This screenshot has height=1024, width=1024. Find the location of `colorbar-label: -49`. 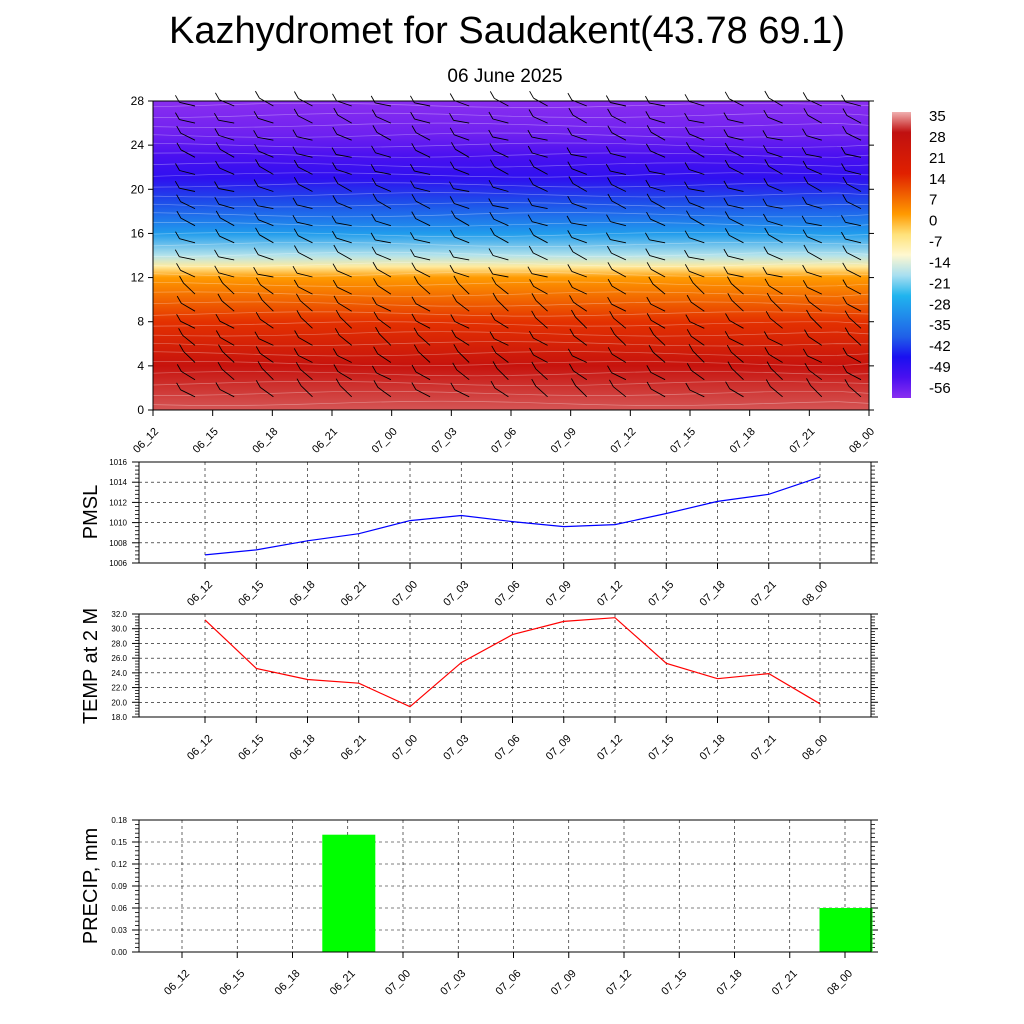

colorbar-label: -49 is located at coordinates (940, 367).